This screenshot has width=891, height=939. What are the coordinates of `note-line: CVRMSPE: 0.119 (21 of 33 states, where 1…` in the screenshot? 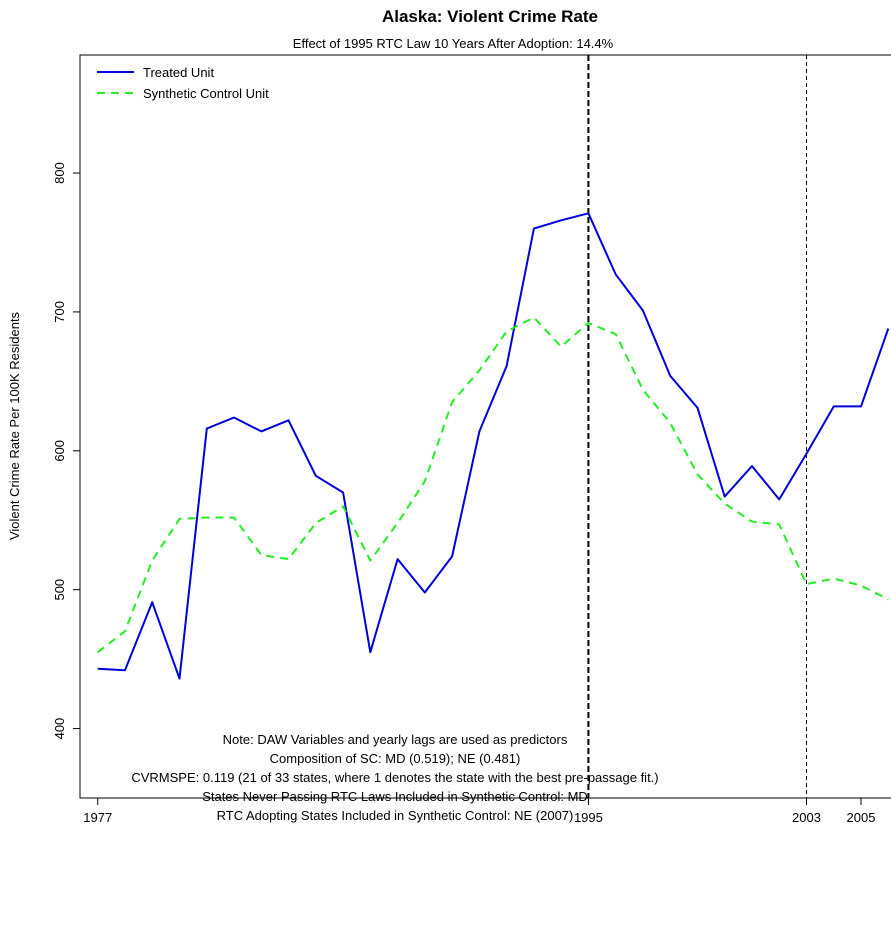 It's located at (395, 777).